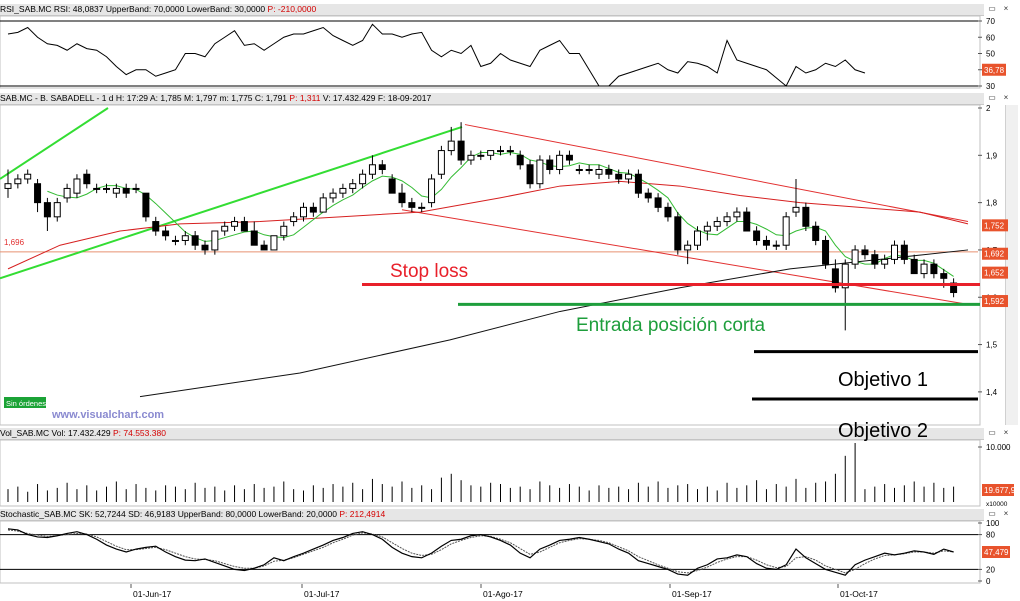  I want to click on sin-ordenes-label: Sin órdenes, so click(26, 403).